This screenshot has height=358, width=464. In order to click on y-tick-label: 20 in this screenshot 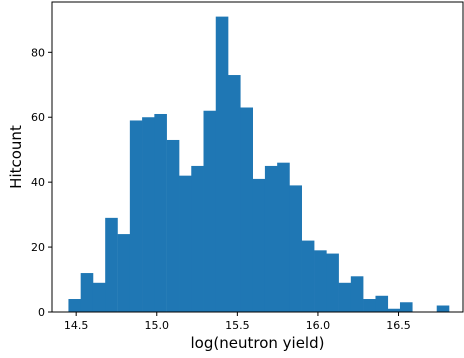, I will do `click(38, 247)`.